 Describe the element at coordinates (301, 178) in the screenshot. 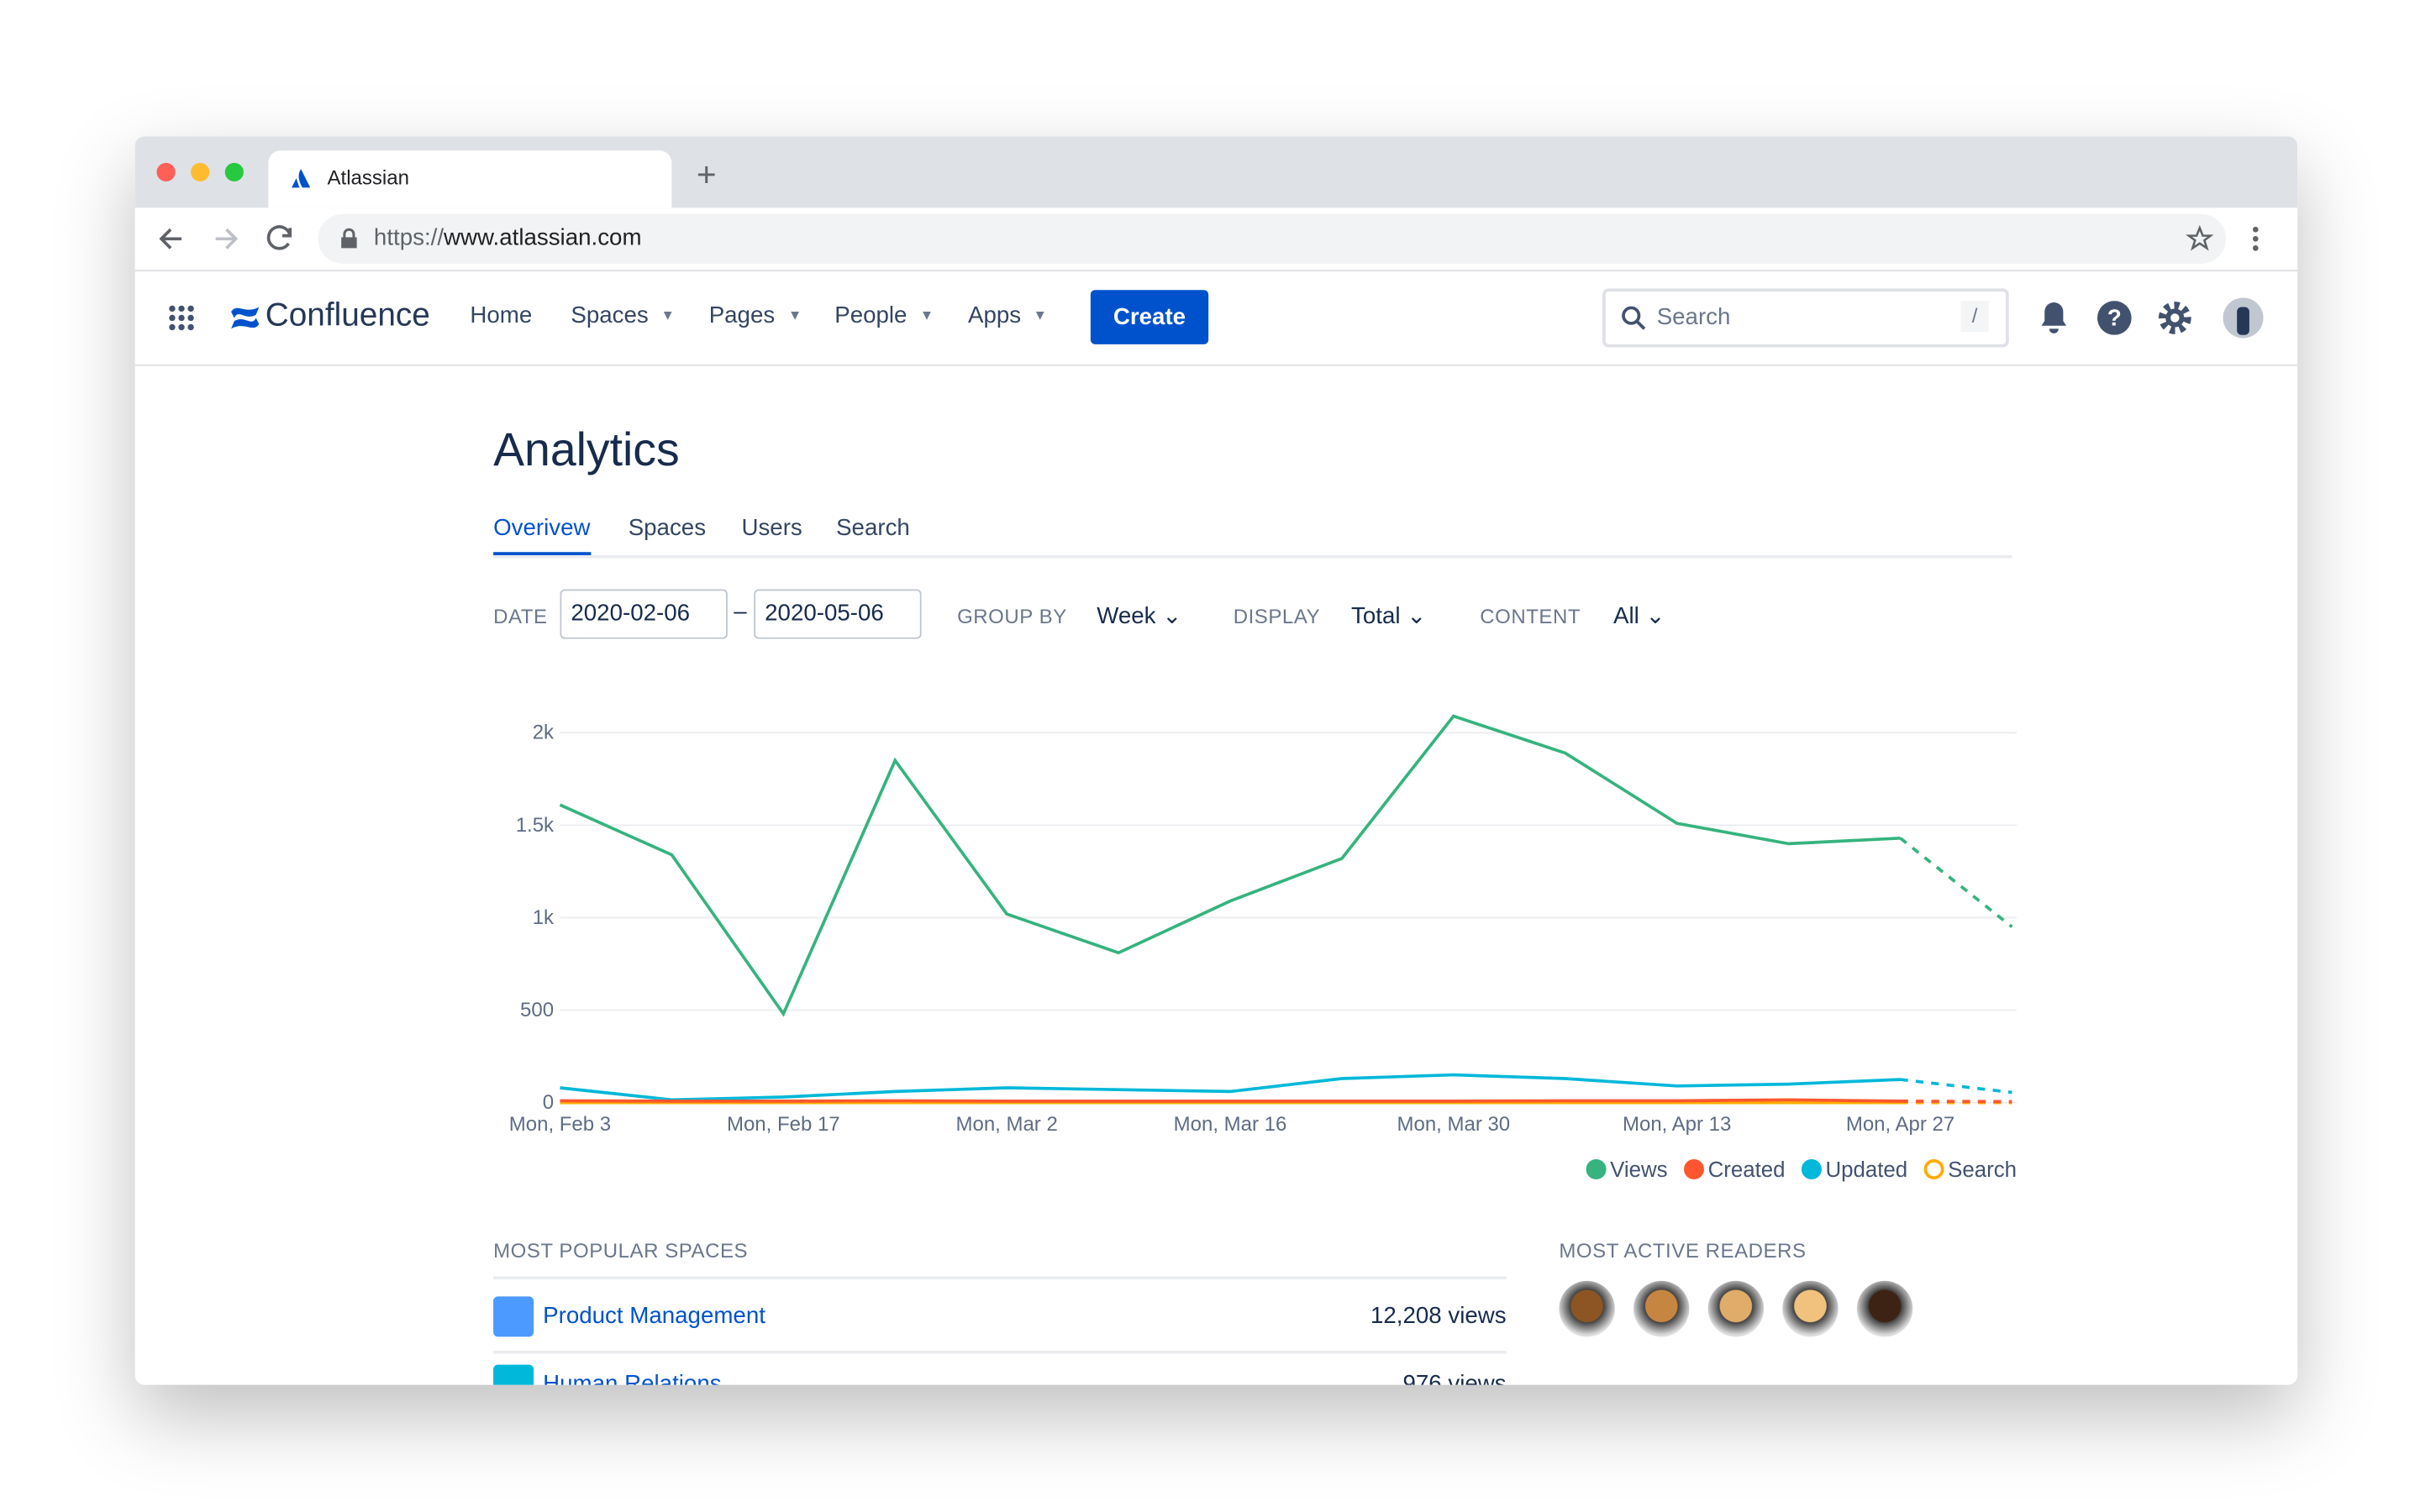

I see `tab-favicon` at that location.